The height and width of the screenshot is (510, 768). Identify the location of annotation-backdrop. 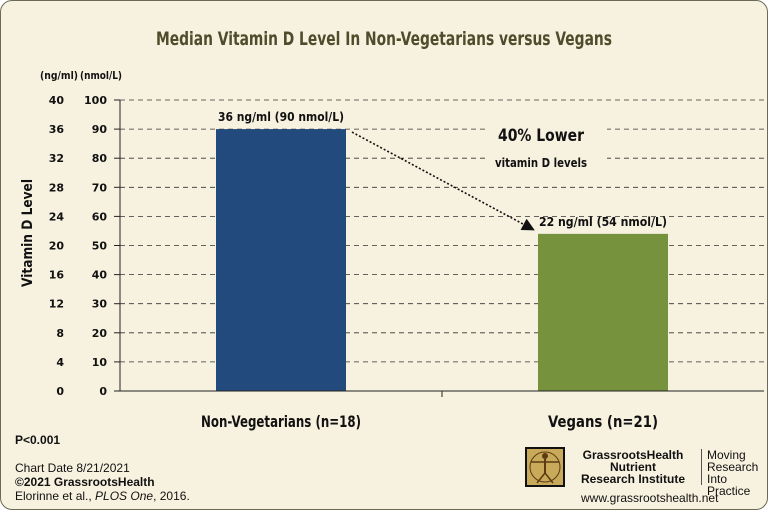
(546, 150).